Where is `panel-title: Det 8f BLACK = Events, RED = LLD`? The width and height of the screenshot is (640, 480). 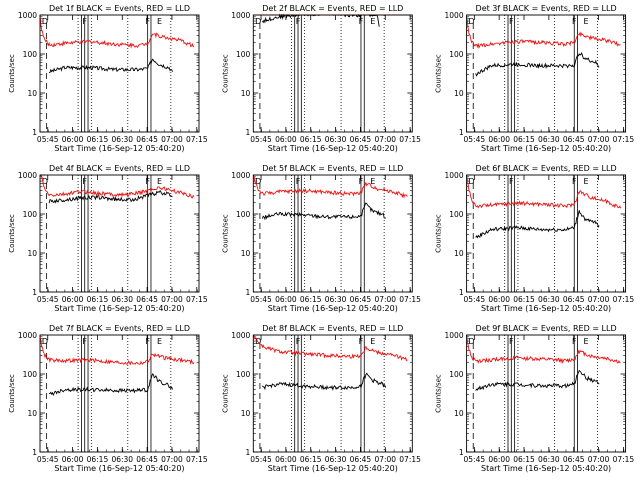
panel-title: Det 8f BLACK = Events, RED = LLD is located at coordinates (332, 328).